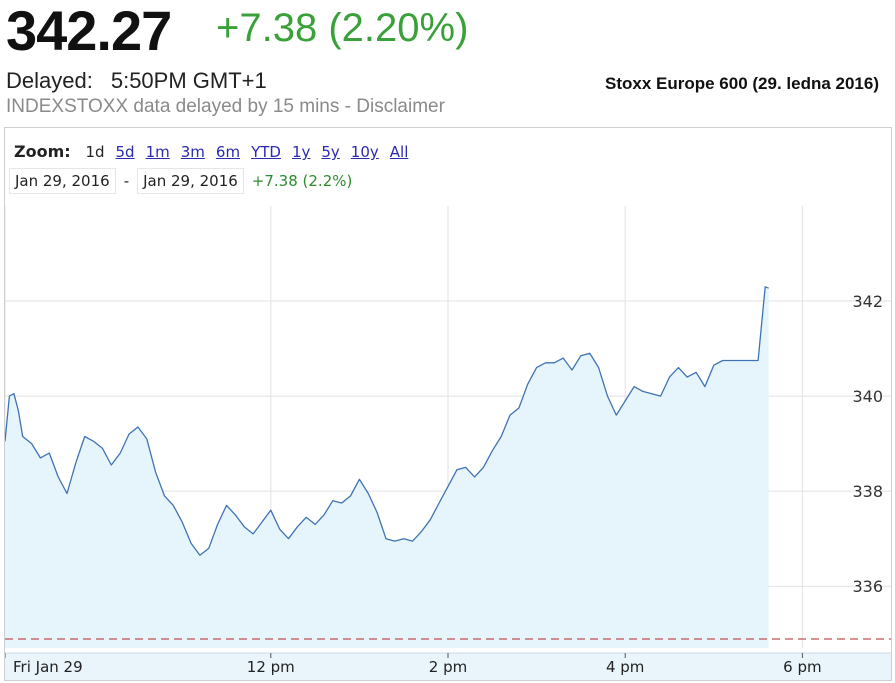 The height and width of the screenshot is (683, 895). I want to click on range-dash: -, so click(126, 181).